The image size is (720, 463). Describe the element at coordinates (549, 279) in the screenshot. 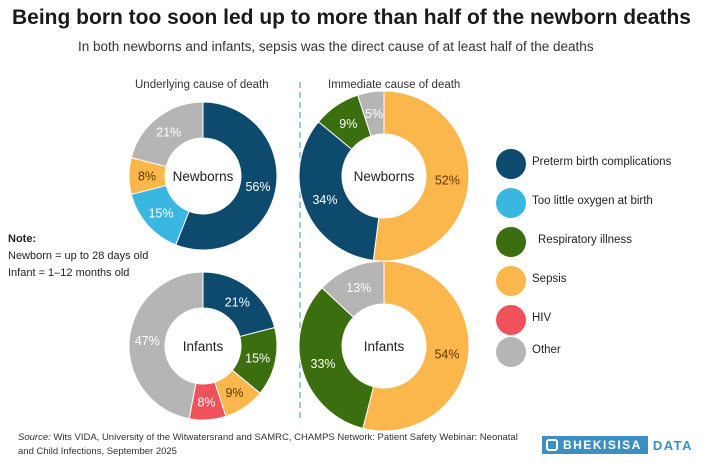

I see `legend-label: Sepsis` at that location.